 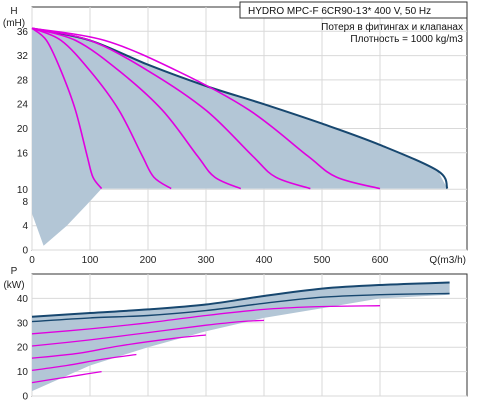 I want to click on bottom-y-tick-label: 20, so click(x=23, y=348).